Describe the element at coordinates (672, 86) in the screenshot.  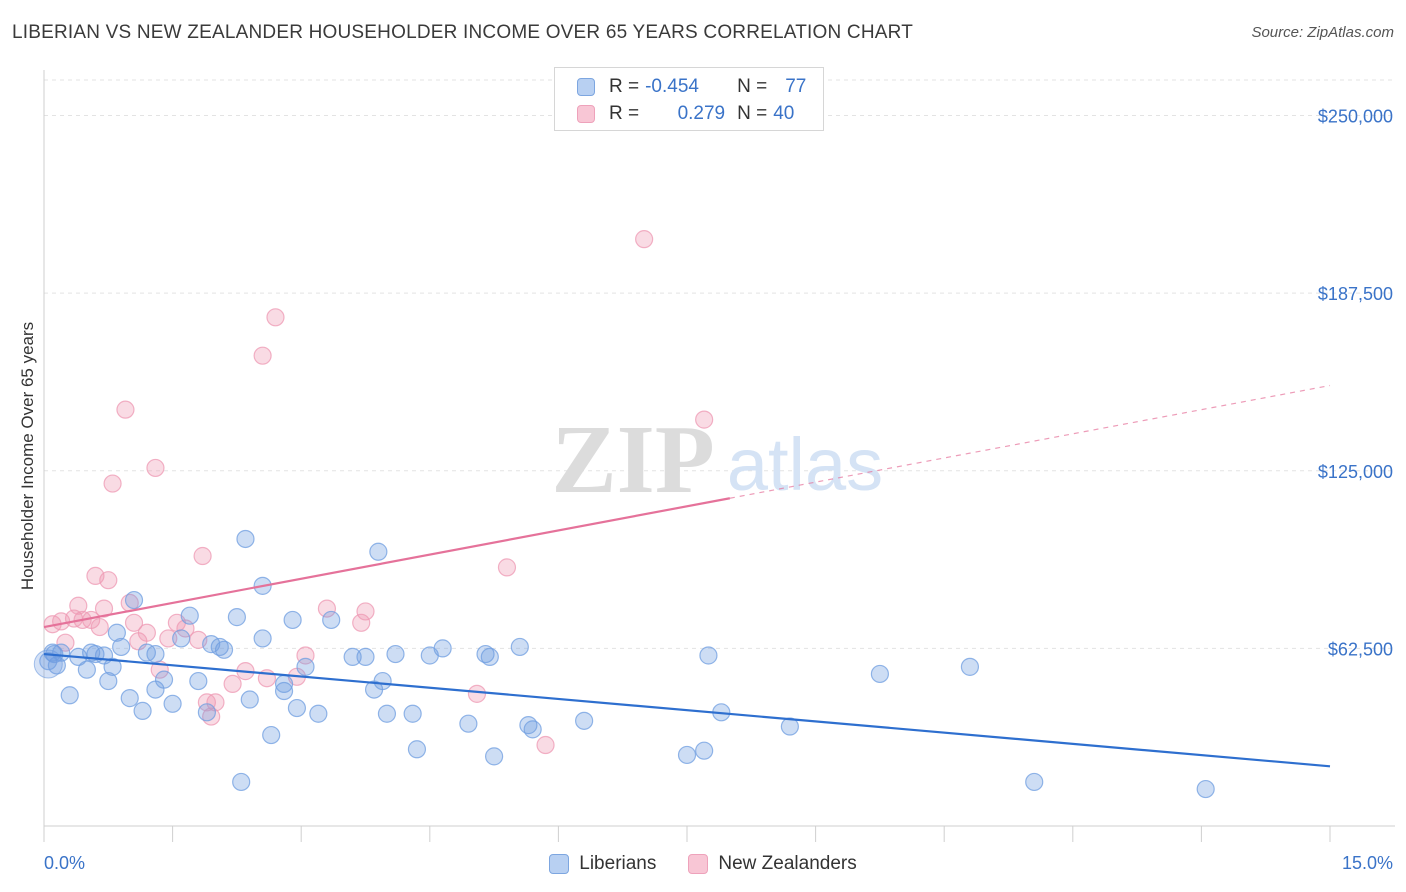
I see `legend-r-value: -0.454` at that location.